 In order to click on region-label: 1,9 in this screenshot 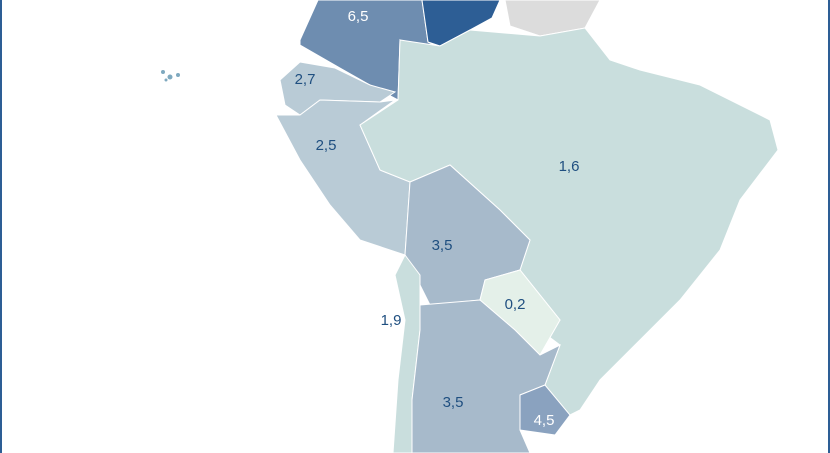, I will do `click(391, 320)`.